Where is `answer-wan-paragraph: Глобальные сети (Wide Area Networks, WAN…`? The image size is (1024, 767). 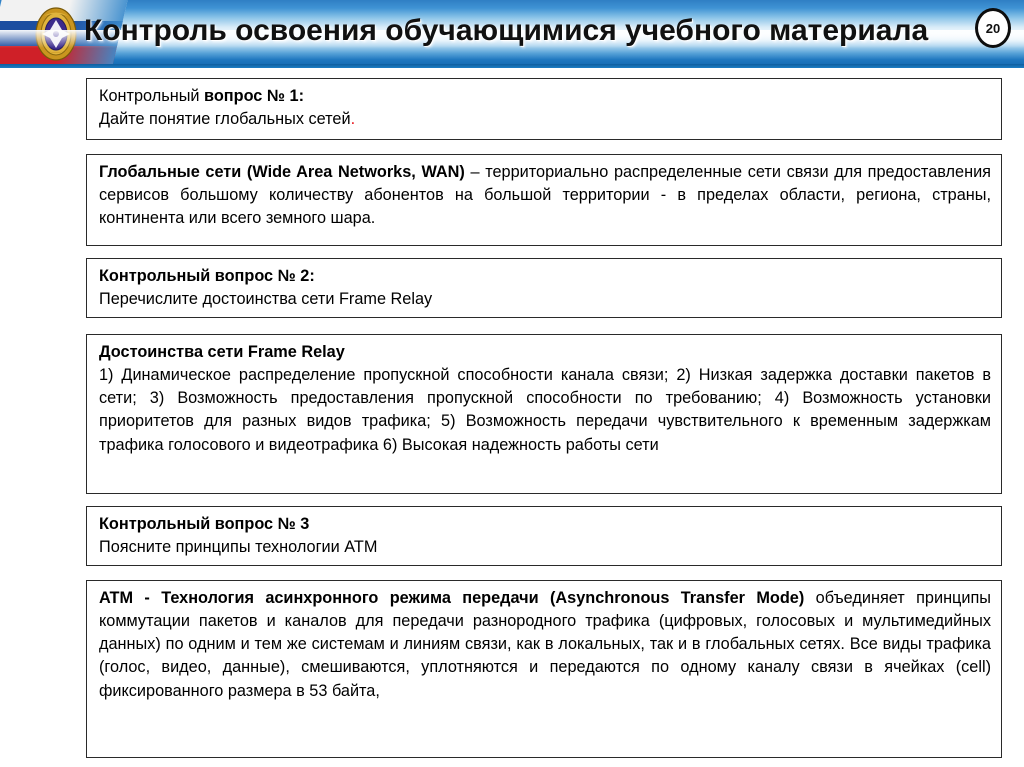 answer-wan-paragraph: Глобальные сети (Wide Area Networks, WAN… is located at coordinates (545, 195).